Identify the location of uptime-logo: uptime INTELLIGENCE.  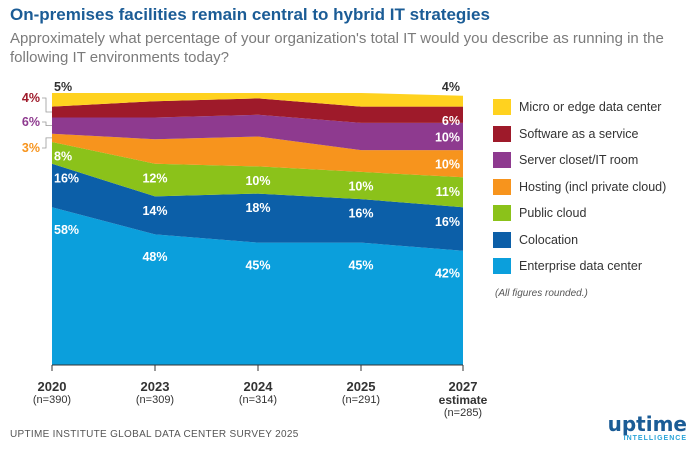
(641, 428).